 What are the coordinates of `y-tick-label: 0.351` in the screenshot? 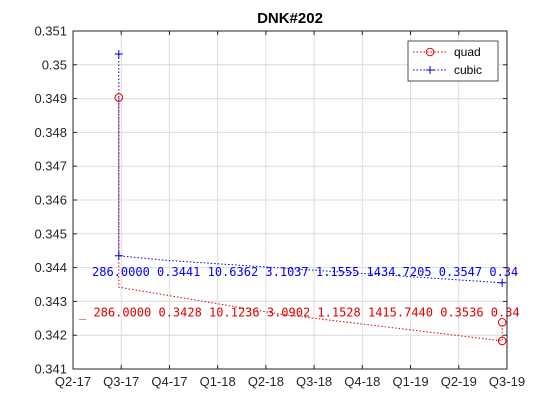 It's located at (50, 31).